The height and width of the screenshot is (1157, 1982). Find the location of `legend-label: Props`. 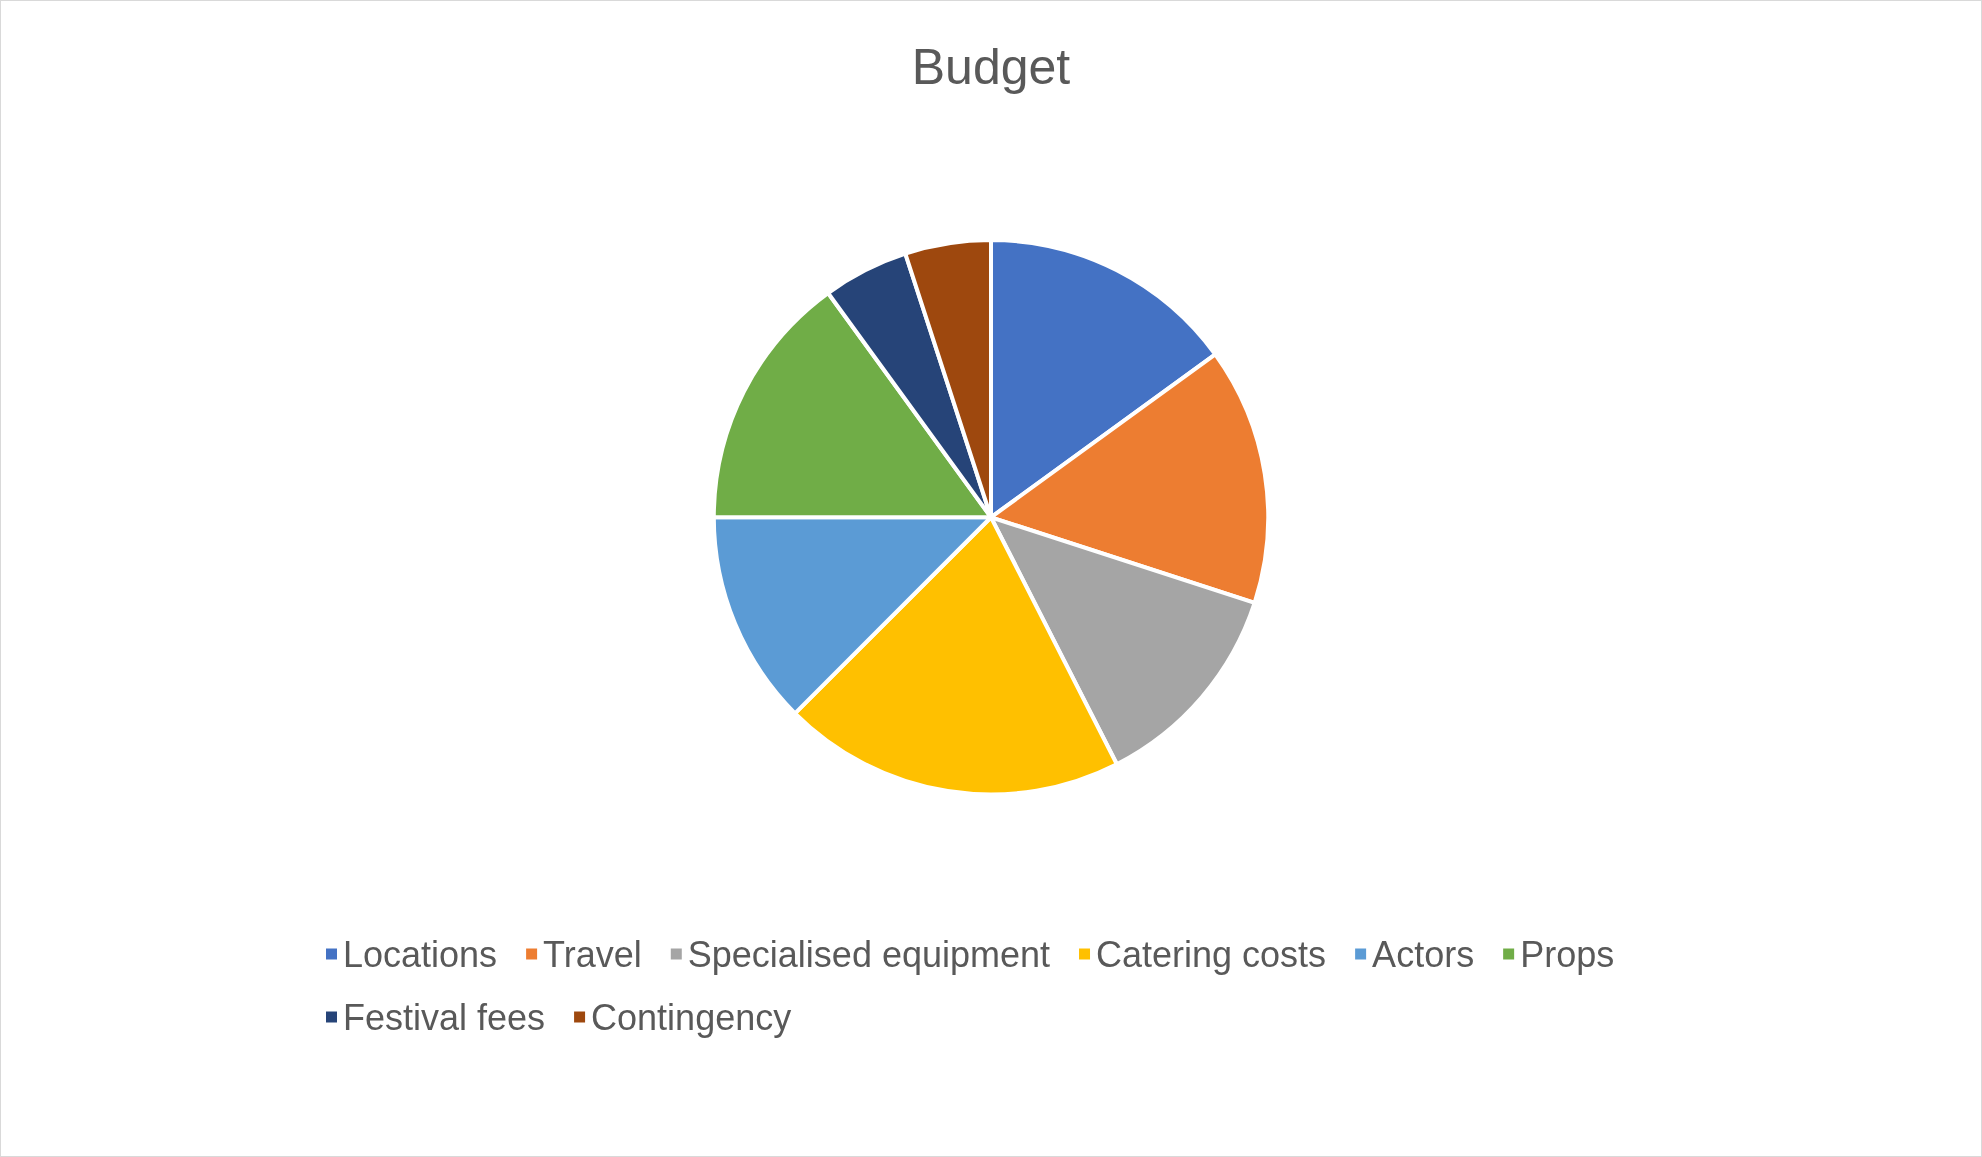

legend-label: Props is located at coordinates (1567, 954).